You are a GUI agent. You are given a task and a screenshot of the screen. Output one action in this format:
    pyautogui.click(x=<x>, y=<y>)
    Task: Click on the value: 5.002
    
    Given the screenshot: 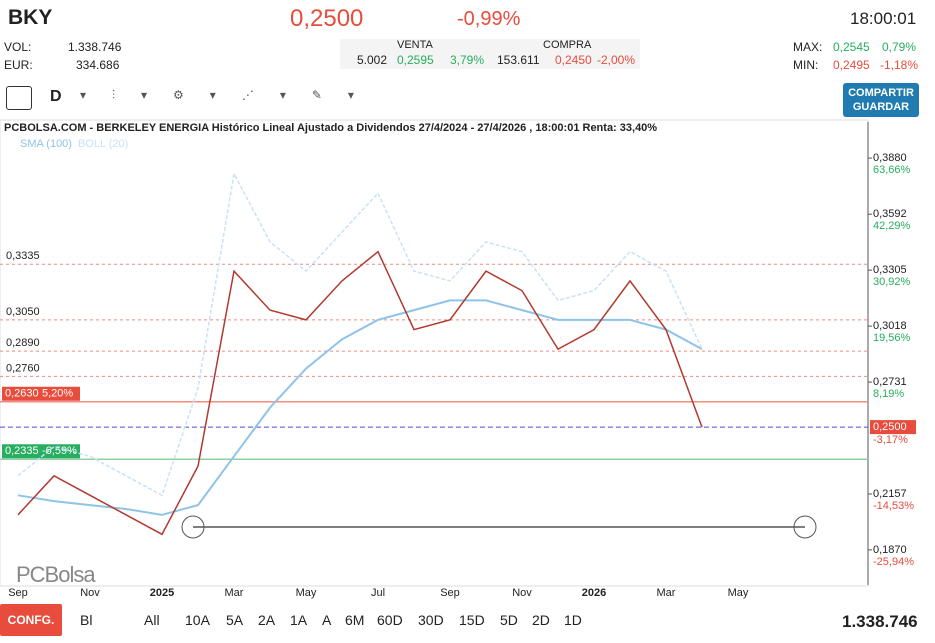 What is the action you would take?
    pyautogui.click(x=372, y=60)
    